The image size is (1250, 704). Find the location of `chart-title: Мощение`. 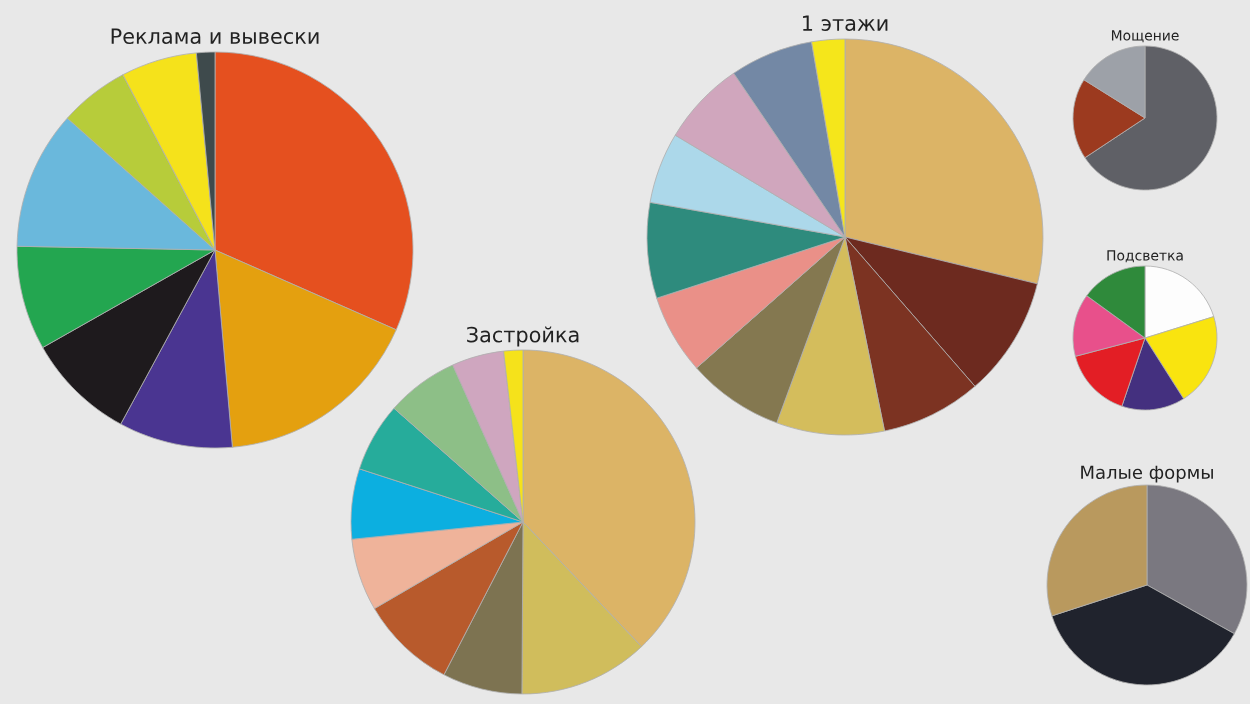

chart-title: Мощение is located at coordinates (1145, 36).